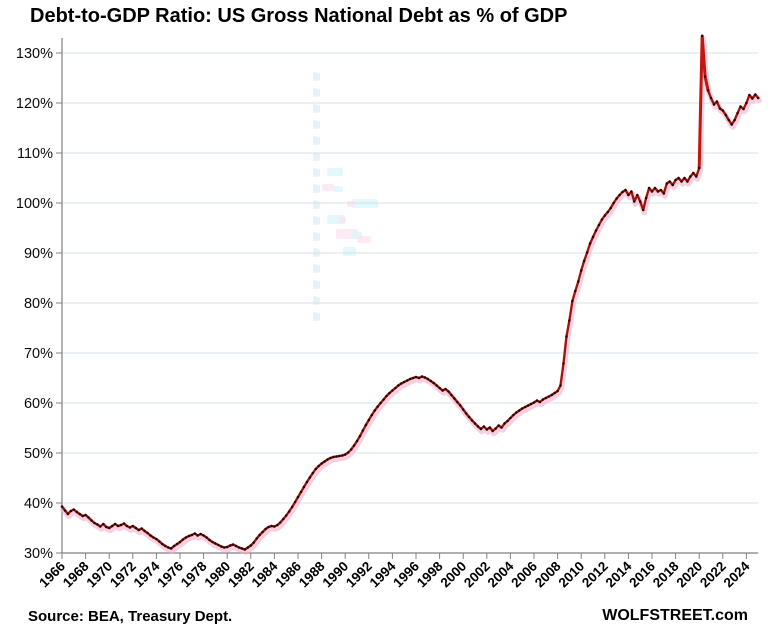 Image resolution: width=768 pixels, height=639 pixels. What do you see at coordinates (477, 575) in the screenshot?
I see `x-tick-label: 2002` at bounding box center [477, 575].